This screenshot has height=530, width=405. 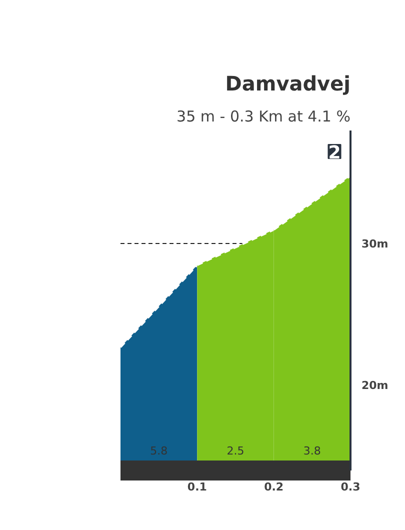 I want to click on chart-title: Damvadvej, so click(x=288, y=84).